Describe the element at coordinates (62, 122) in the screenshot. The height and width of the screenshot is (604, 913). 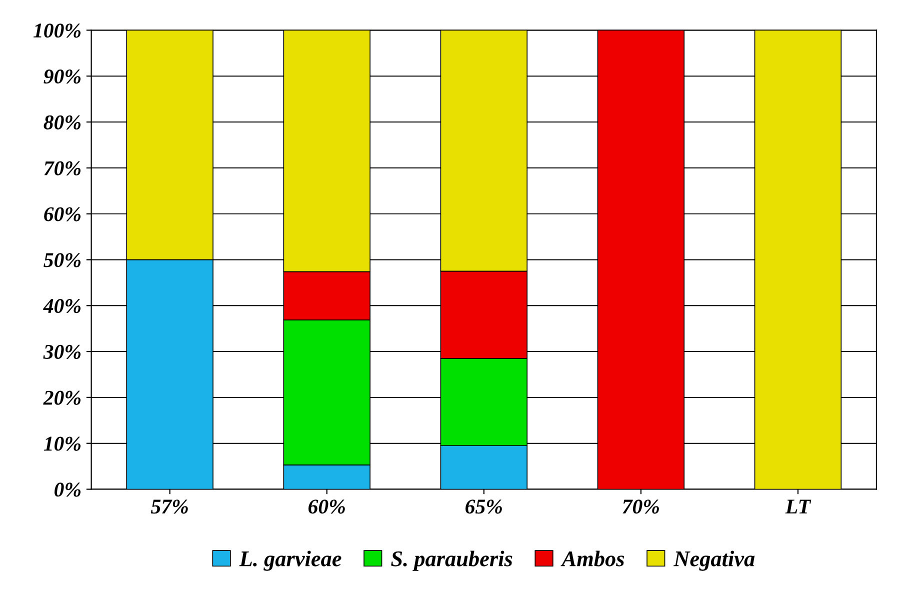
I see `y-tick-label: 80%` at that location.